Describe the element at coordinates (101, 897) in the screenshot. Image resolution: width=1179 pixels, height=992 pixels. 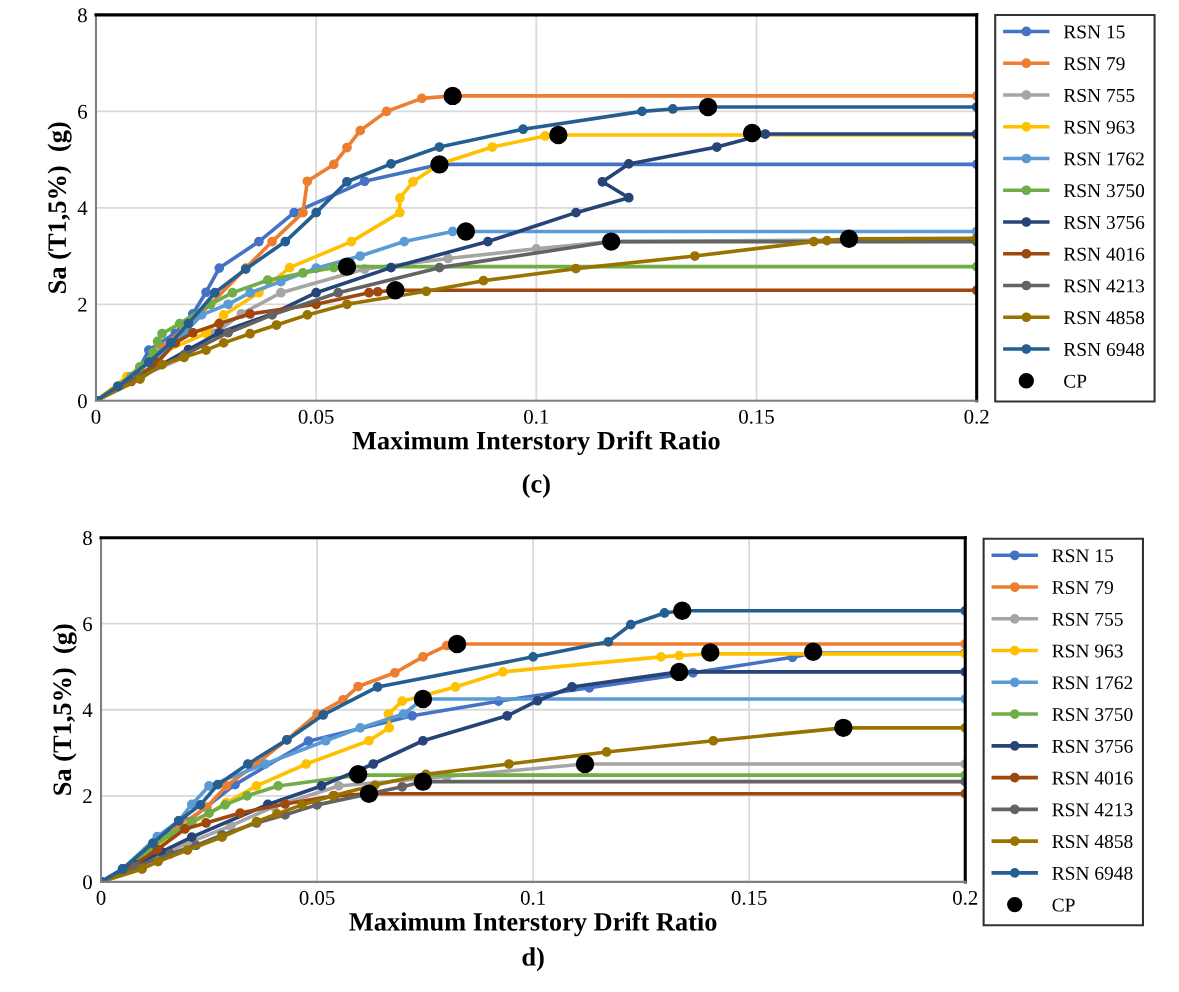
I see `x-tick-label: 0` at that location.